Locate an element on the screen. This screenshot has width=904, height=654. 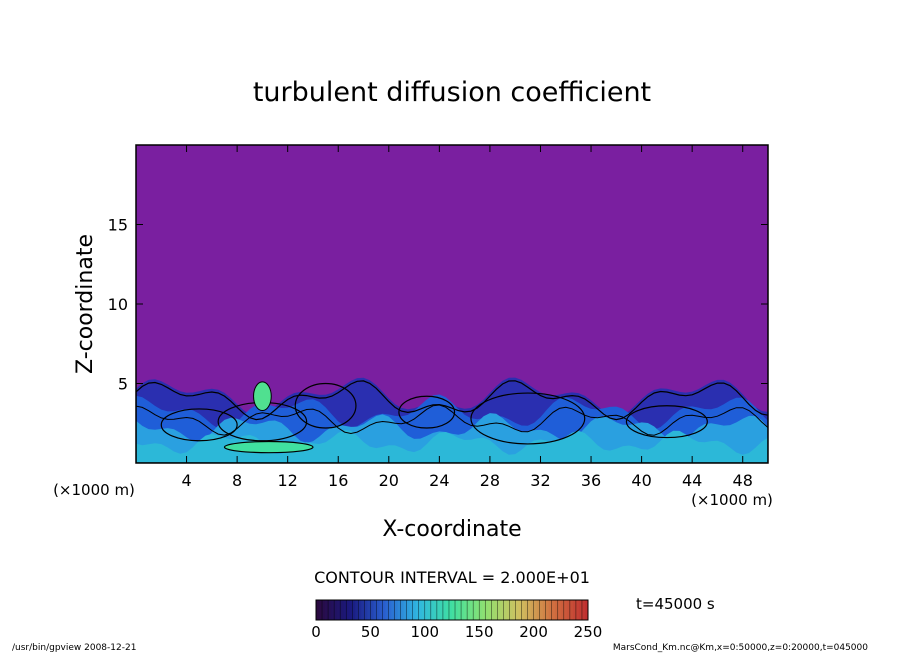
colorbar-tick-label: 100 is located at coordinates (424, 632).